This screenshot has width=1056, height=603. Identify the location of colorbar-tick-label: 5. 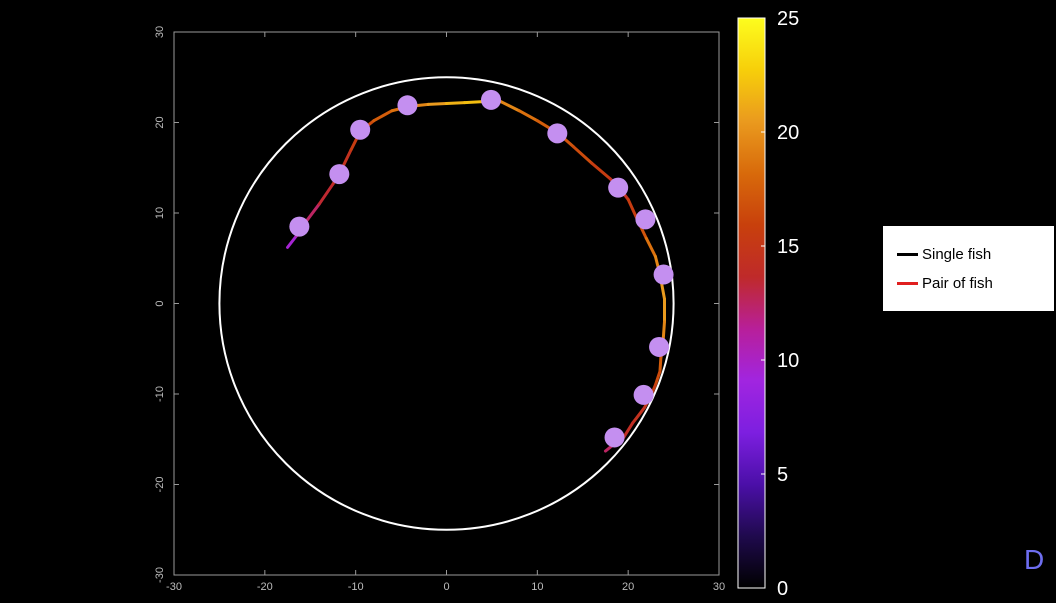
(782, 475).